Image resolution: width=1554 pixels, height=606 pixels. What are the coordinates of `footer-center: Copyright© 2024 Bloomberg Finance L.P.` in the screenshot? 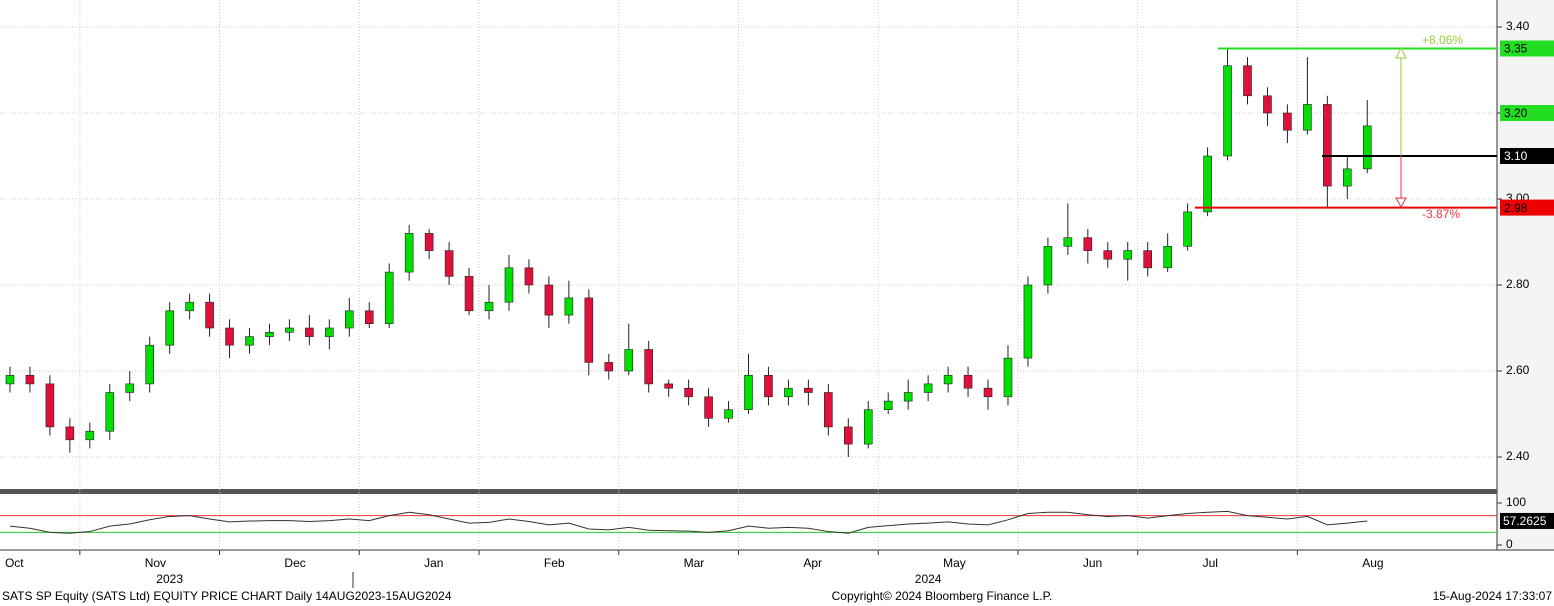 It's located at (942, 596).